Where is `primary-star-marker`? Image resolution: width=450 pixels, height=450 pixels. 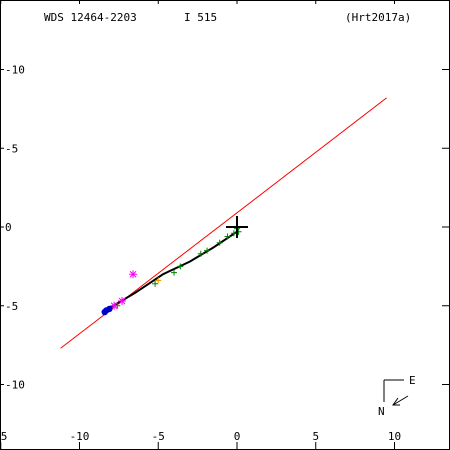
primary-star-marker is located at coordinates (237, 227).